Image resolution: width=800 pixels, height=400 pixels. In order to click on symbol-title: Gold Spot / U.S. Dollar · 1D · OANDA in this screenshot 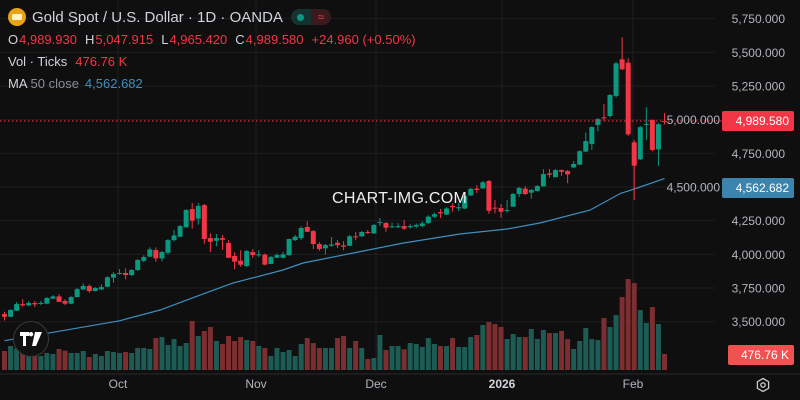, I will do `click(157, 17)`.